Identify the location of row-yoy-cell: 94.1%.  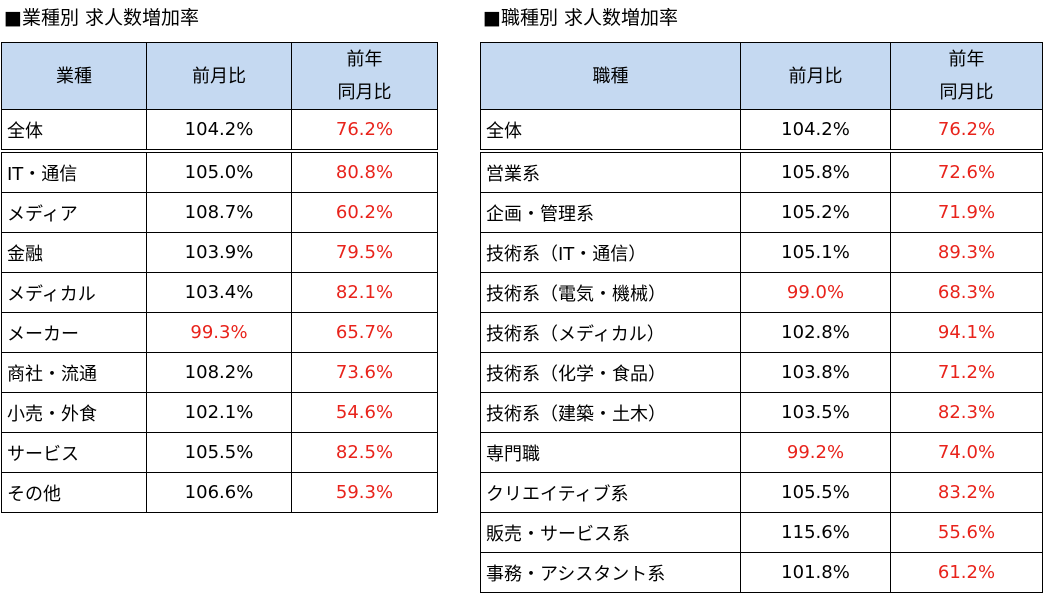
(966, 332).